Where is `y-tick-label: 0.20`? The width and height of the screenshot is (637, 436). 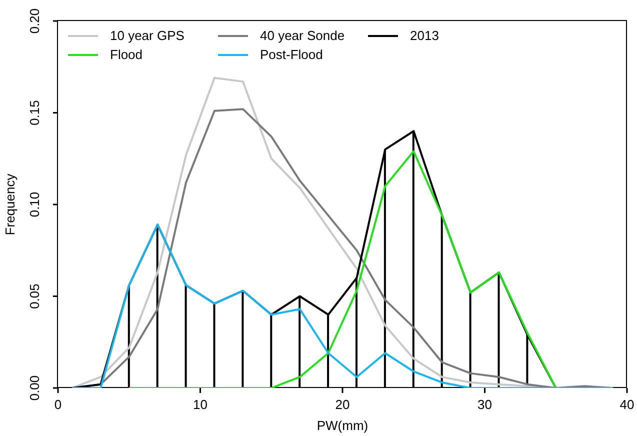 y-tick-label: 0.20 is located at coordinates (34, 21).